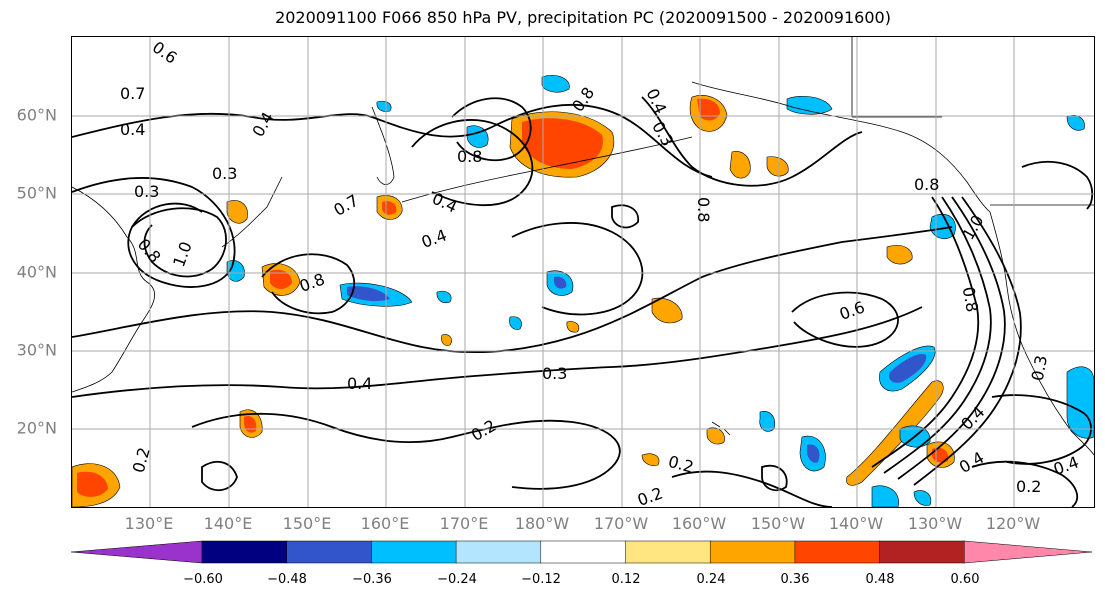 The image size is (1105, 601). What do you see at coordinates (699, 523) in the screenshot?
I see `lon-label-160w: 160°W` at bounding box center [699, 523].